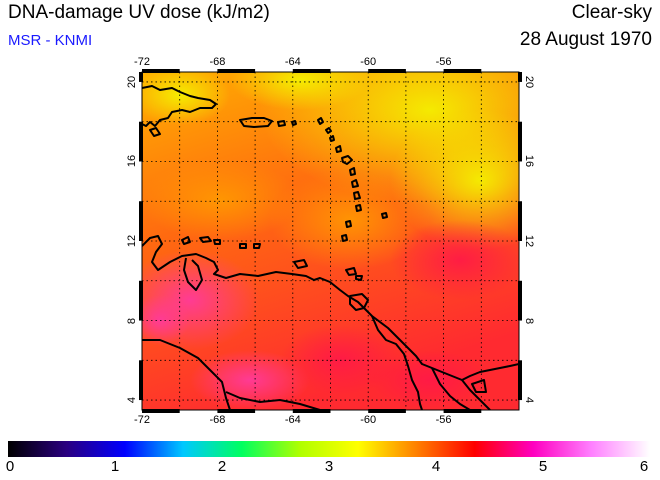 The height and width of the screenshot is (480, 660). What do you see at coordinates (585, 39) in the screenshot?
I see `map-date: 28 August 1970` at bounding box center [585, 39].